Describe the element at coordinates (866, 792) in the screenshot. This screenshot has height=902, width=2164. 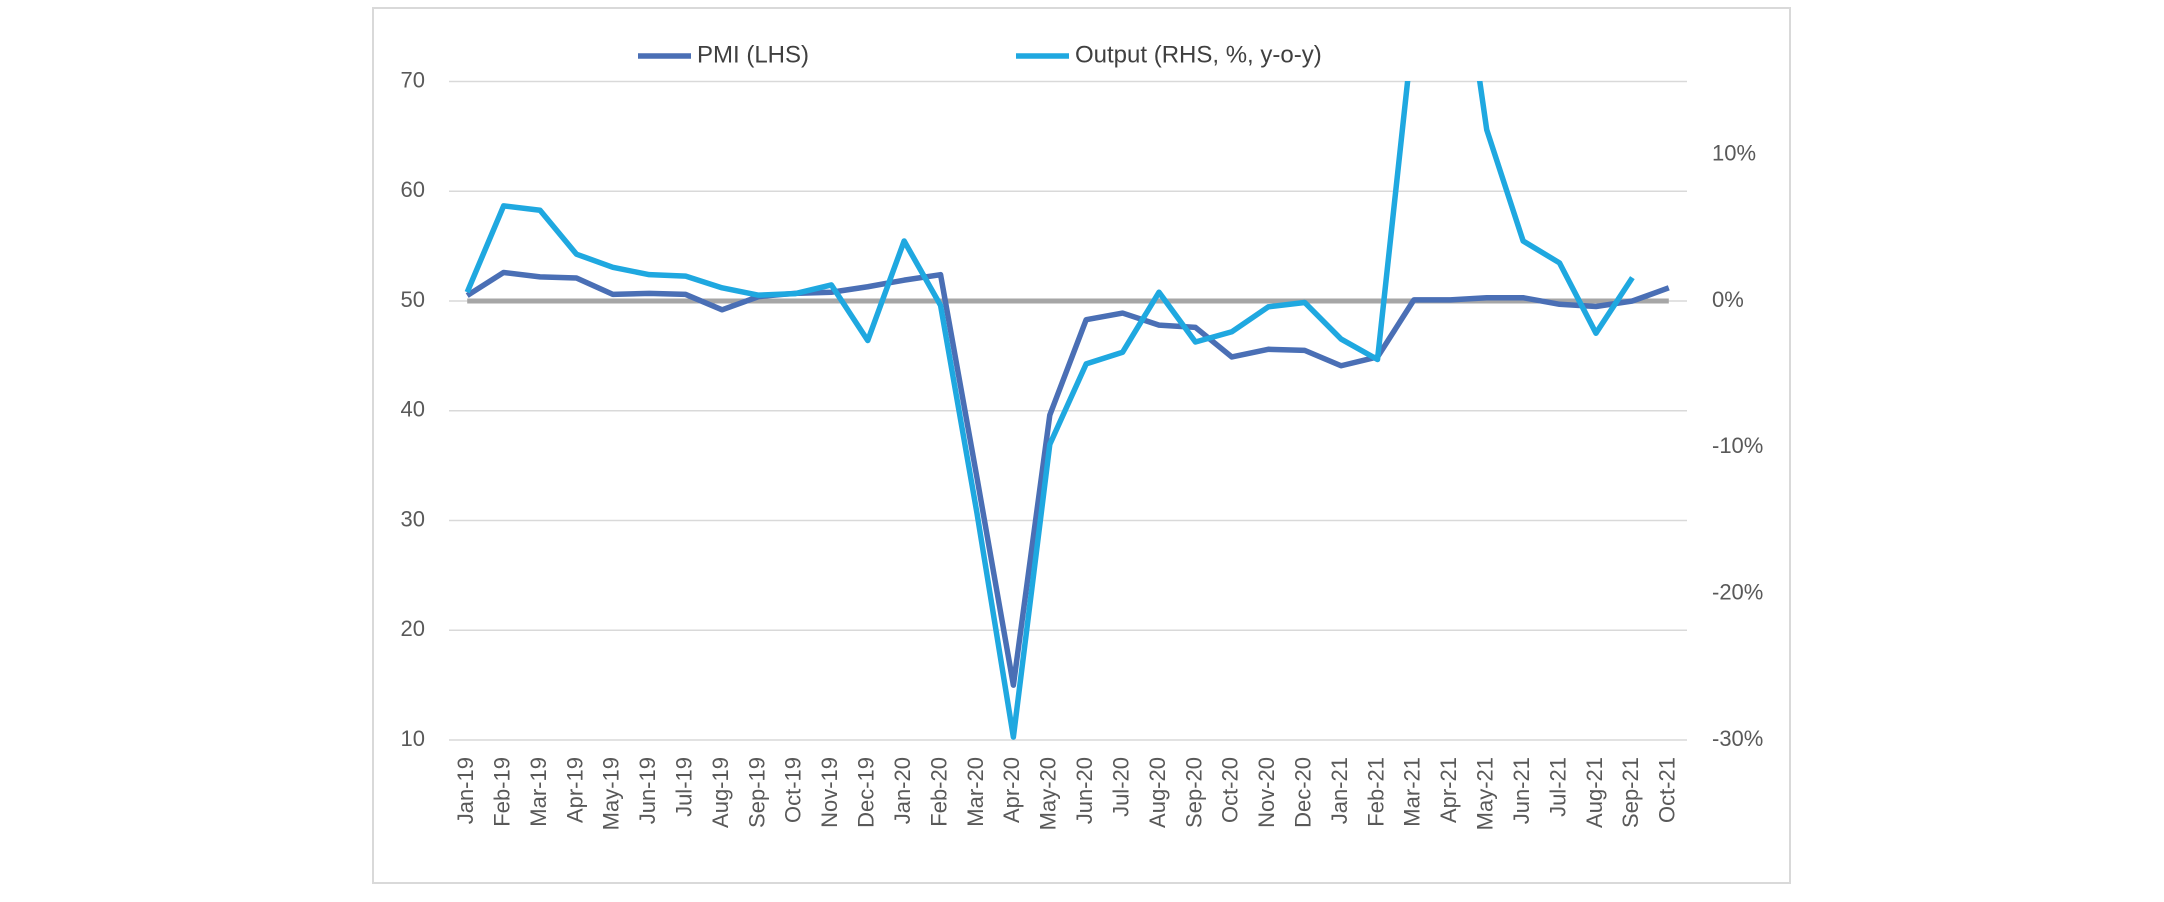
I see `x-tick-label: Dec-19` at that location.